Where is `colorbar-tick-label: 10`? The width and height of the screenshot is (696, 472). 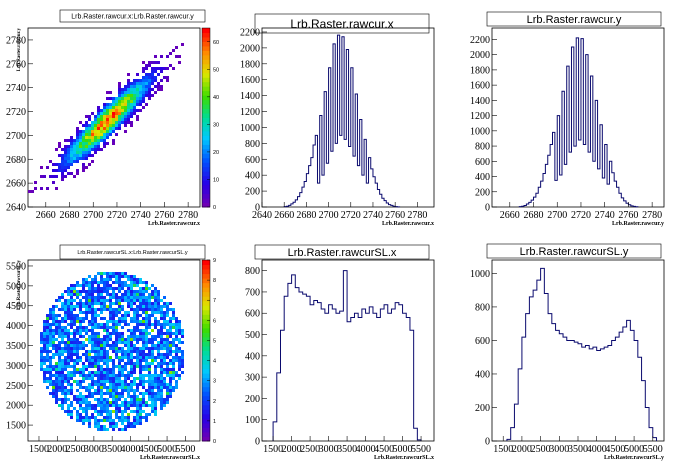
colorbar-tick-label: 10 is located at coordinates (216, 180).